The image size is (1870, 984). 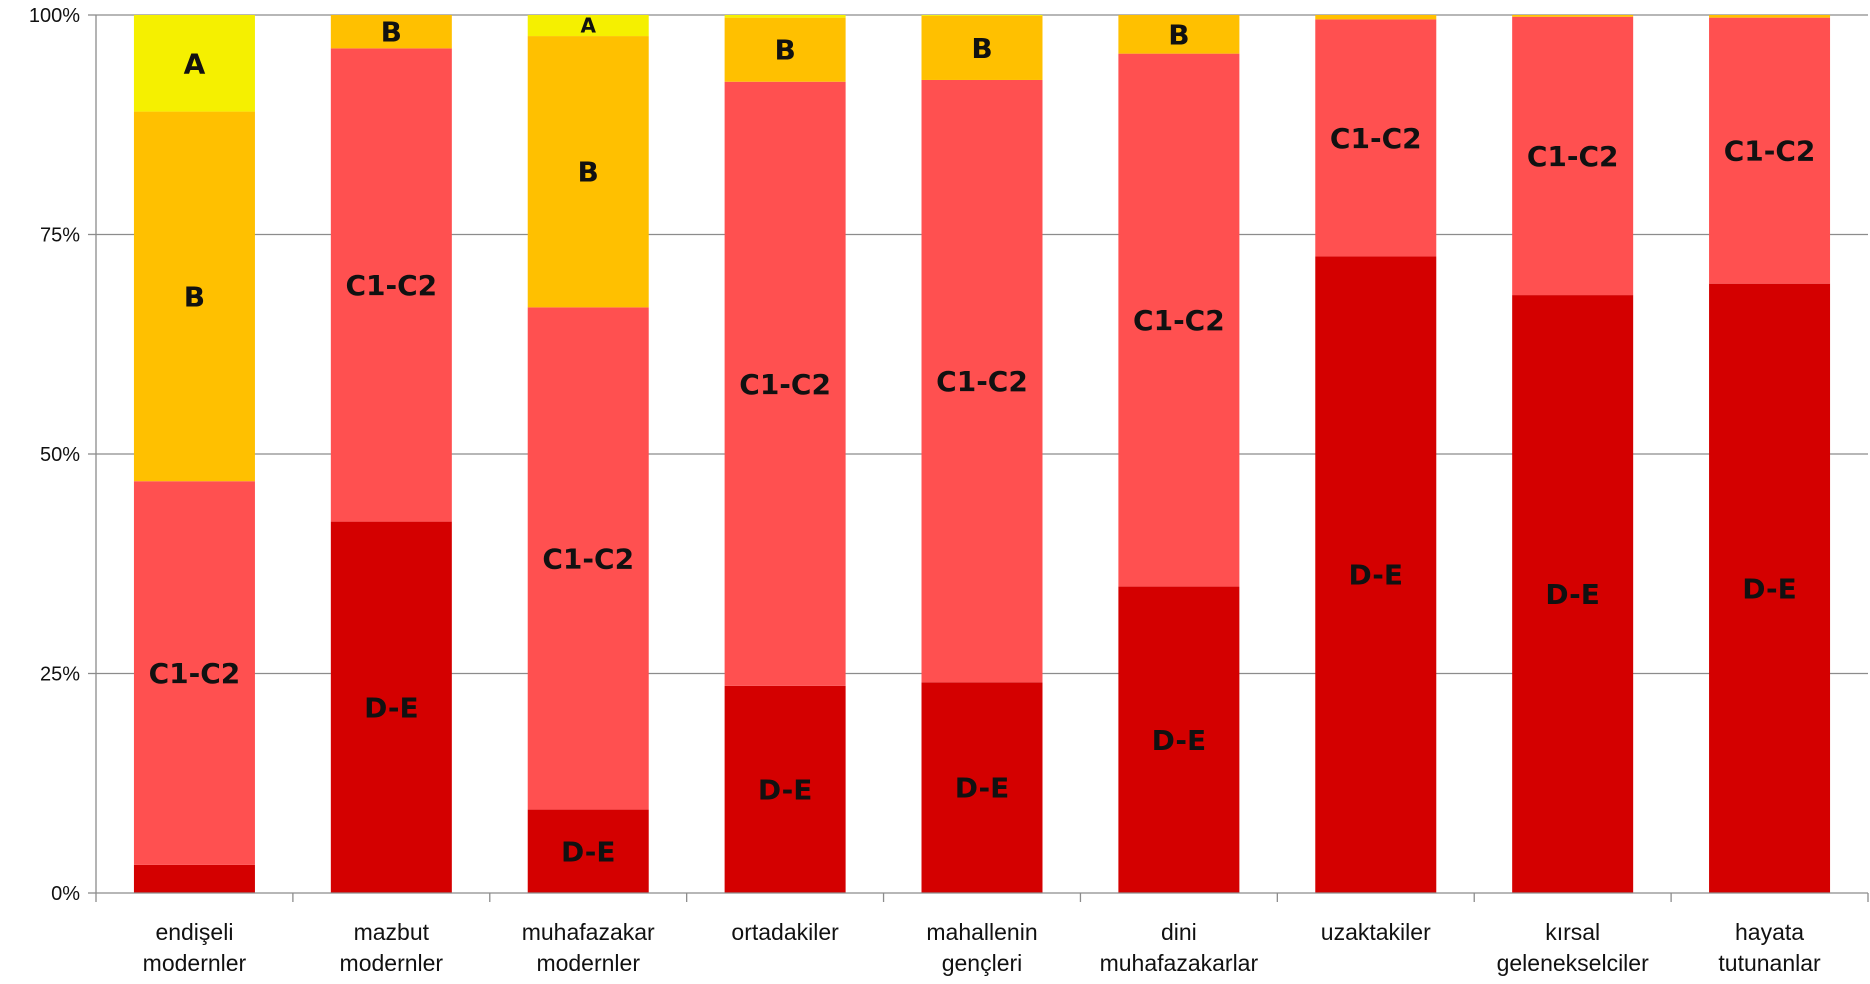 What do you see at coordinates (54, 16) in the screenshot?
I see `y-tick-label: 100%` at bounding box center [54, 16].